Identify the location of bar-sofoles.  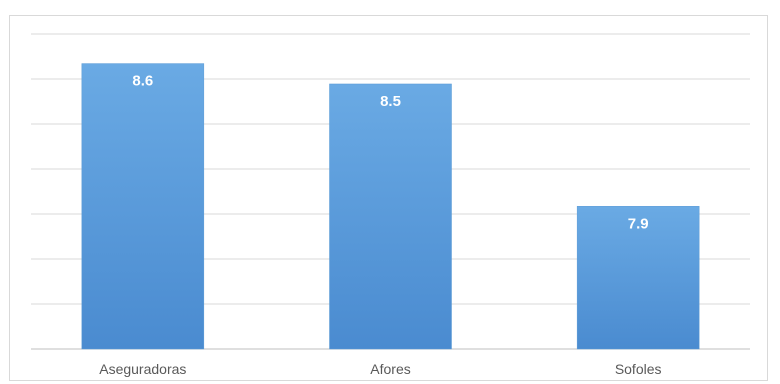
(638, 278).